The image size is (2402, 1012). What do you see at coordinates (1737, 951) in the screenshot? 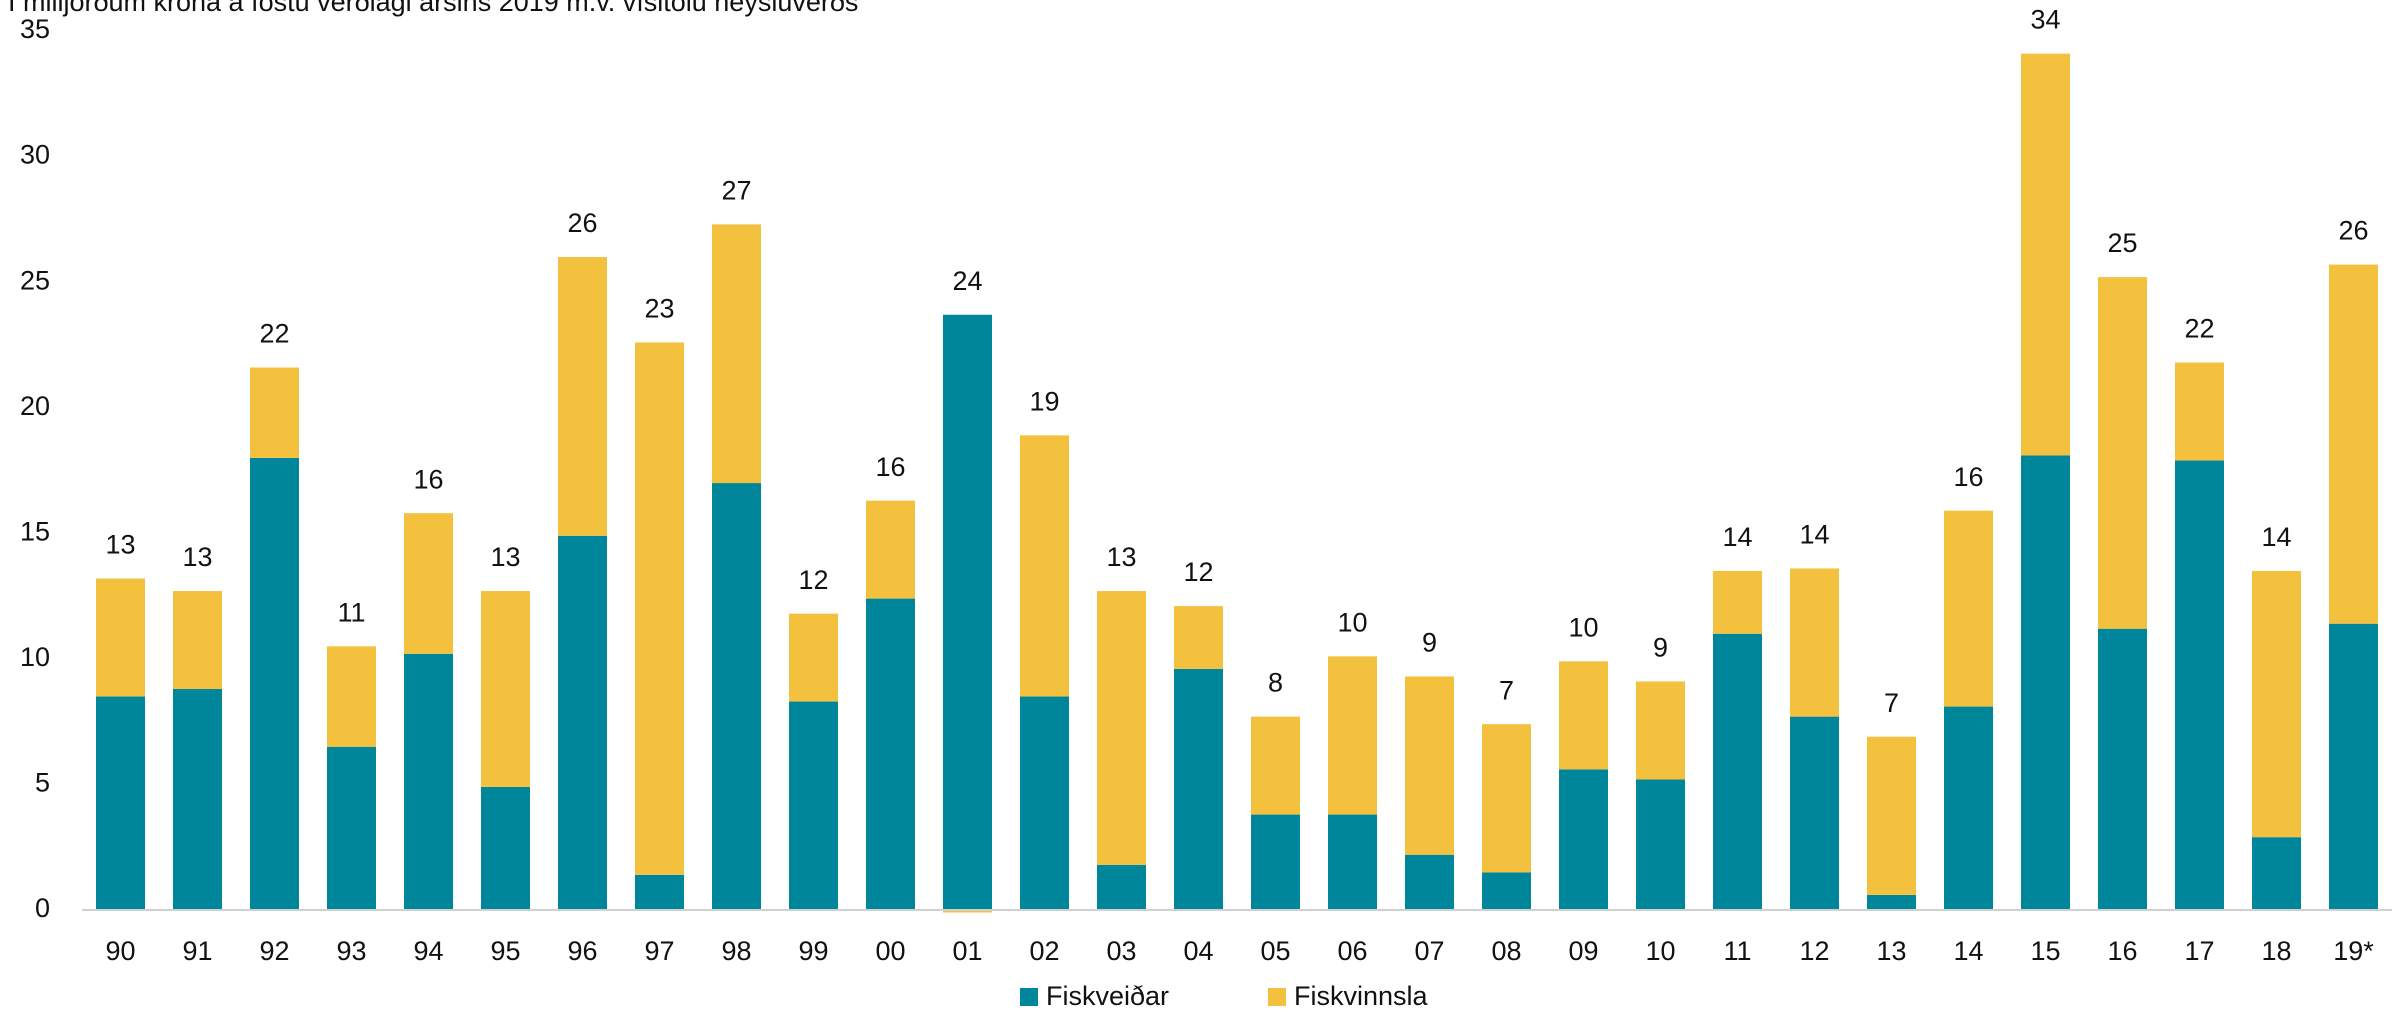
I see `x-tick-label: 11` at bounding box center [1737, 951].